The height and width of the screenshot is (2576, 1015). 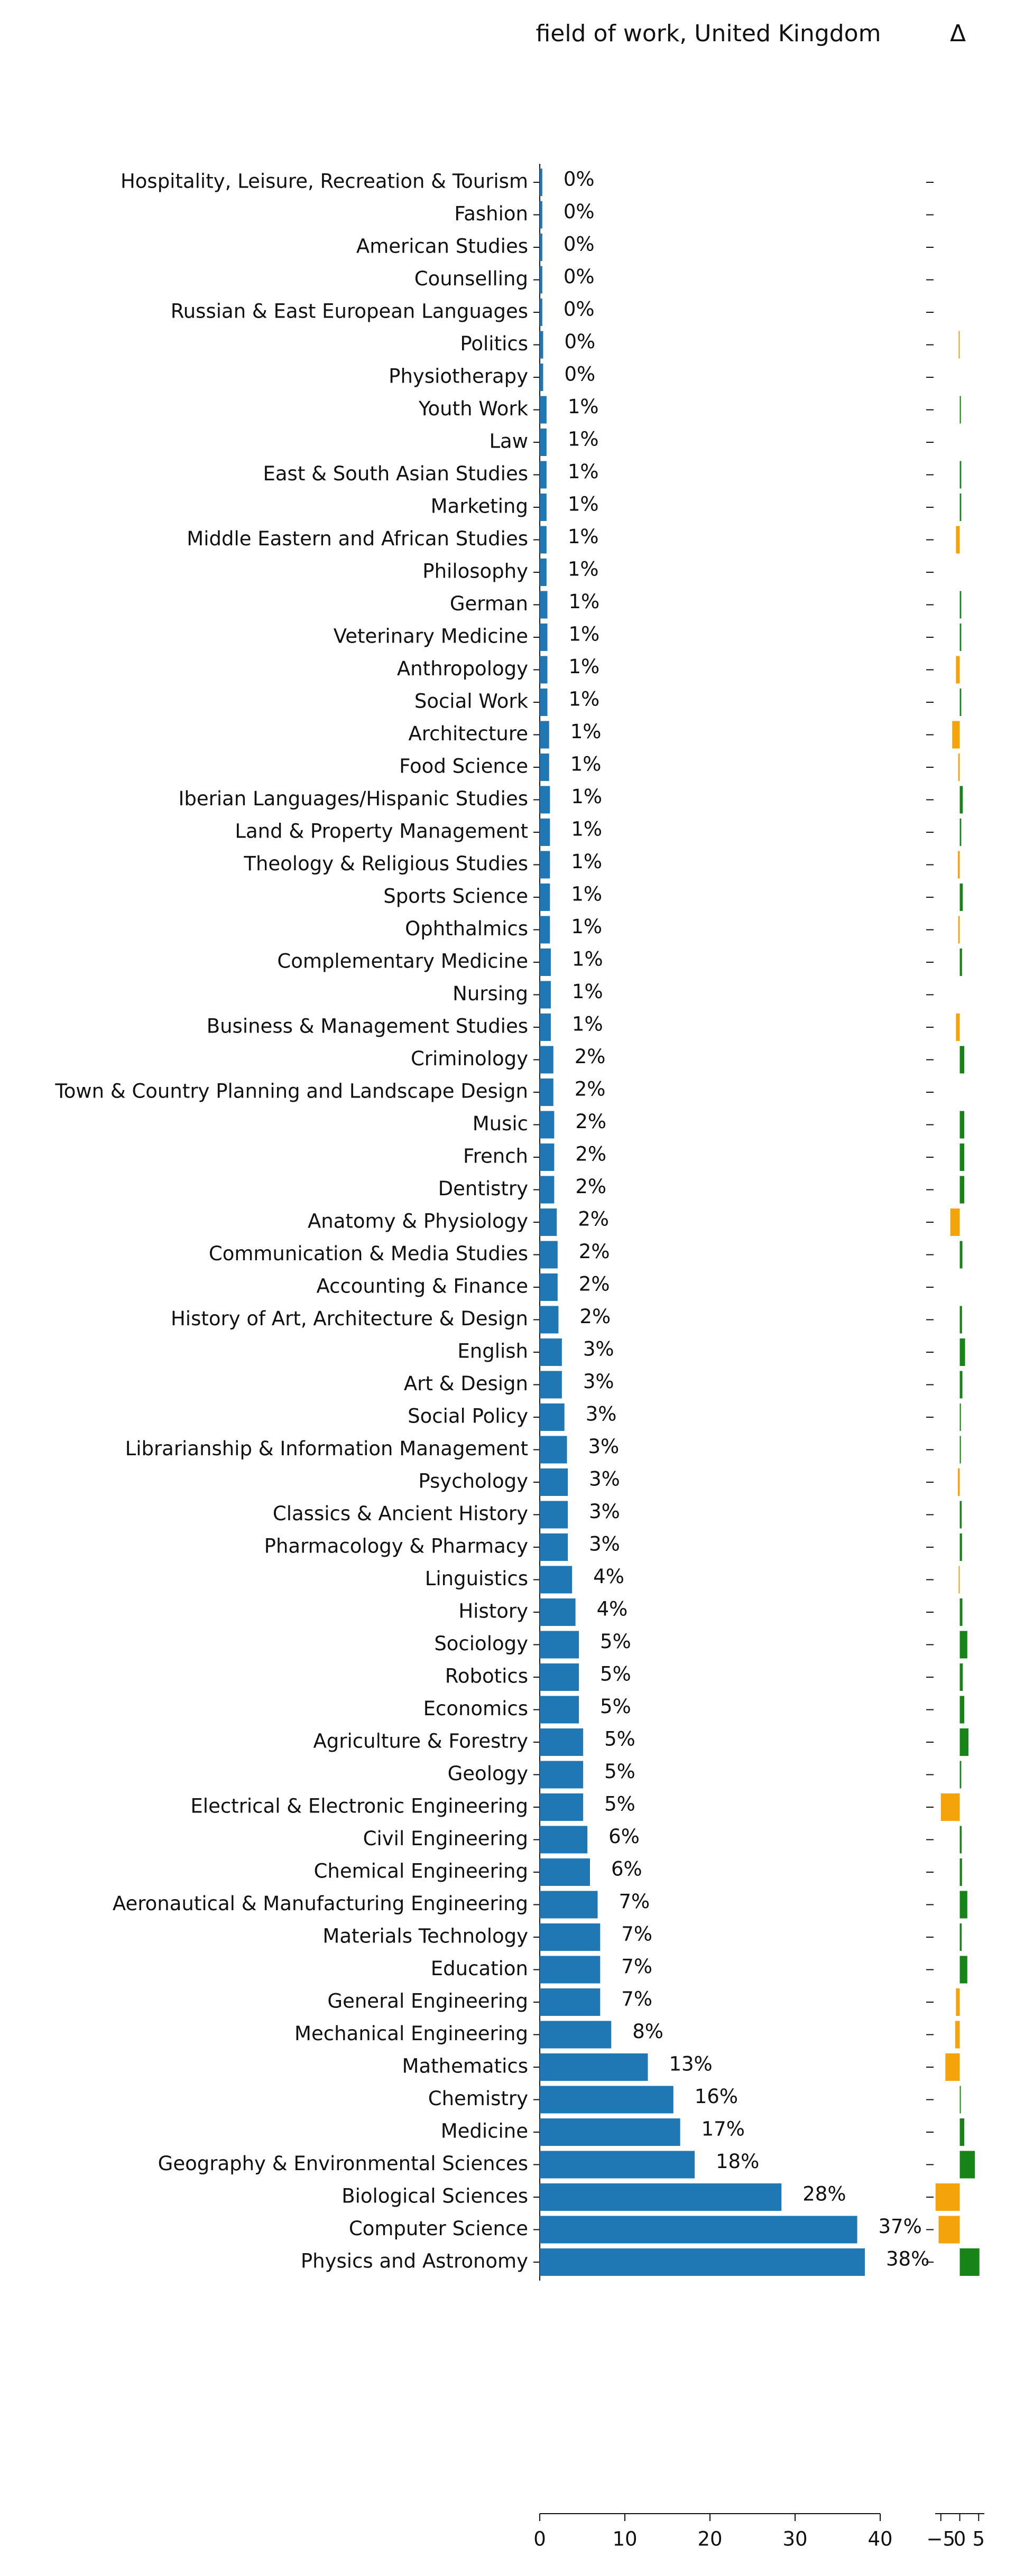 What do you see at coordinates (978, 2540) in the screenshot?
I see `delta-x-tick-label: 5` at bounding box center [978, 2540].